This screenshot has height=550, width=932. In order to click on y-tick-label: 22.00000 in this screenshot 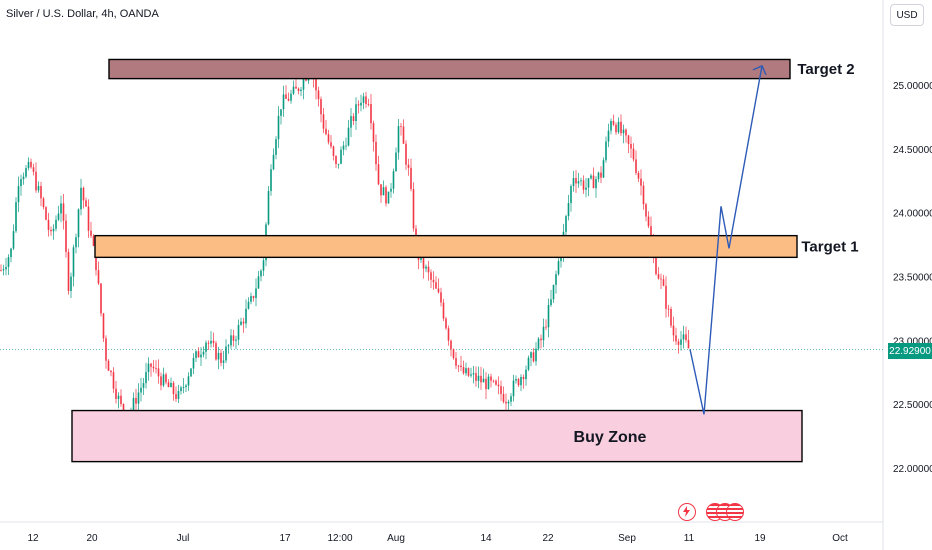, I will do `click(912, 469)`.